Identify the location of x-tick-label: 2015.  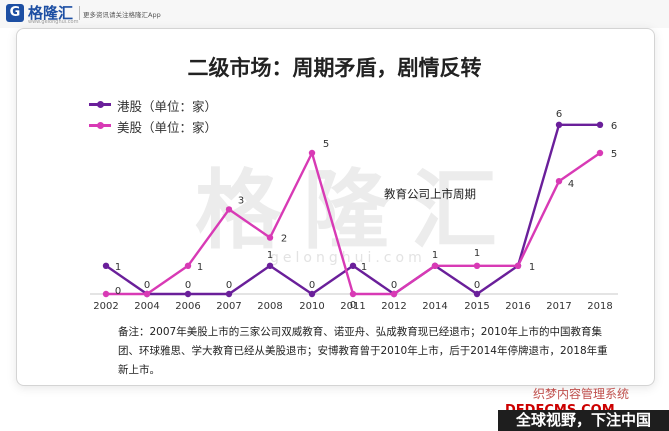
(476, 306).